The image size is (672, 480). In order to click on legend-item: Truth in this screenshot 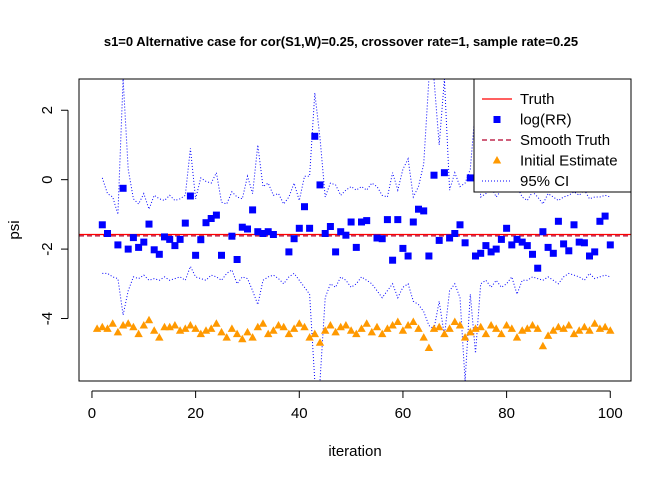, I will do `click(518, 99)`.